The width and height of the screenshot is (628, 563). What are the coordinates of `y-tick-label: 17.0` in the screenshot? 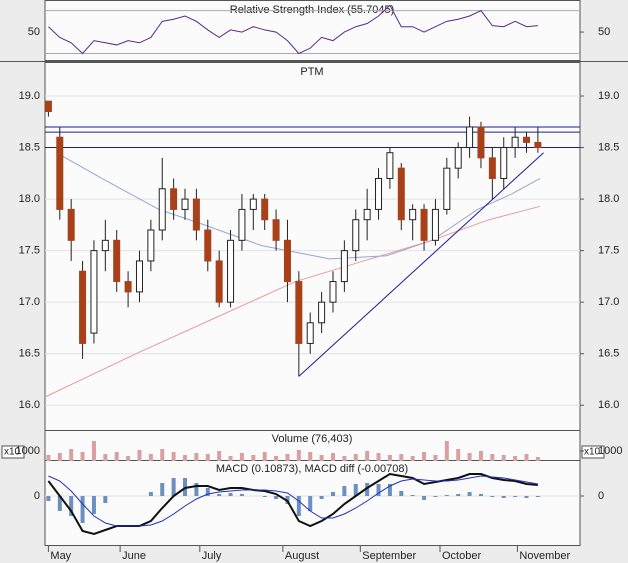 It's located at (29, 302).